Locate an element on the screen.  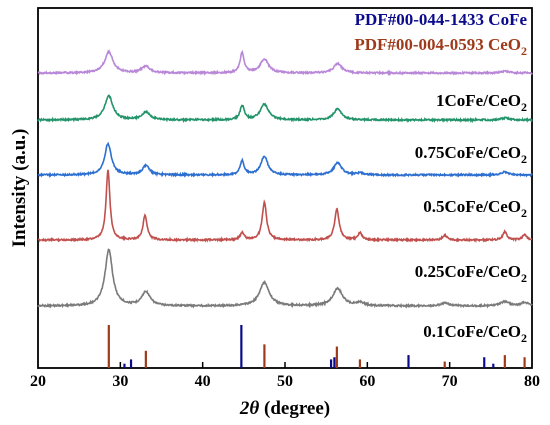
x-axis-ticks: 20 30 40 50 60 70 80 is located at coordinates (285, 376).